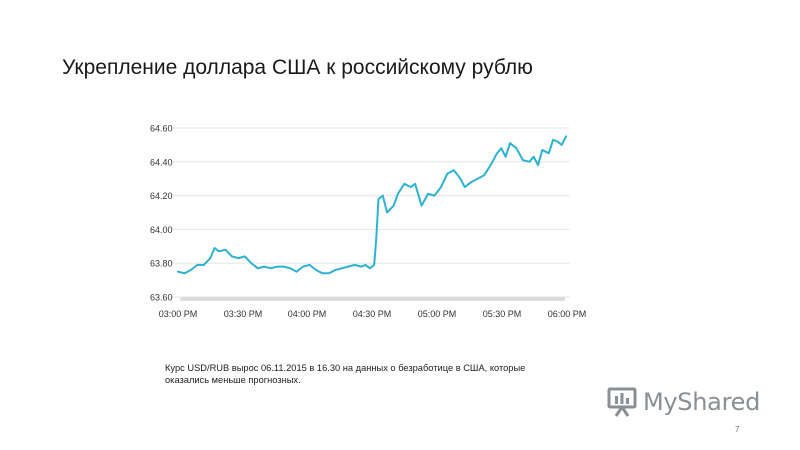  I want to click on y-tick-label: 64.00, so click(161, 230).